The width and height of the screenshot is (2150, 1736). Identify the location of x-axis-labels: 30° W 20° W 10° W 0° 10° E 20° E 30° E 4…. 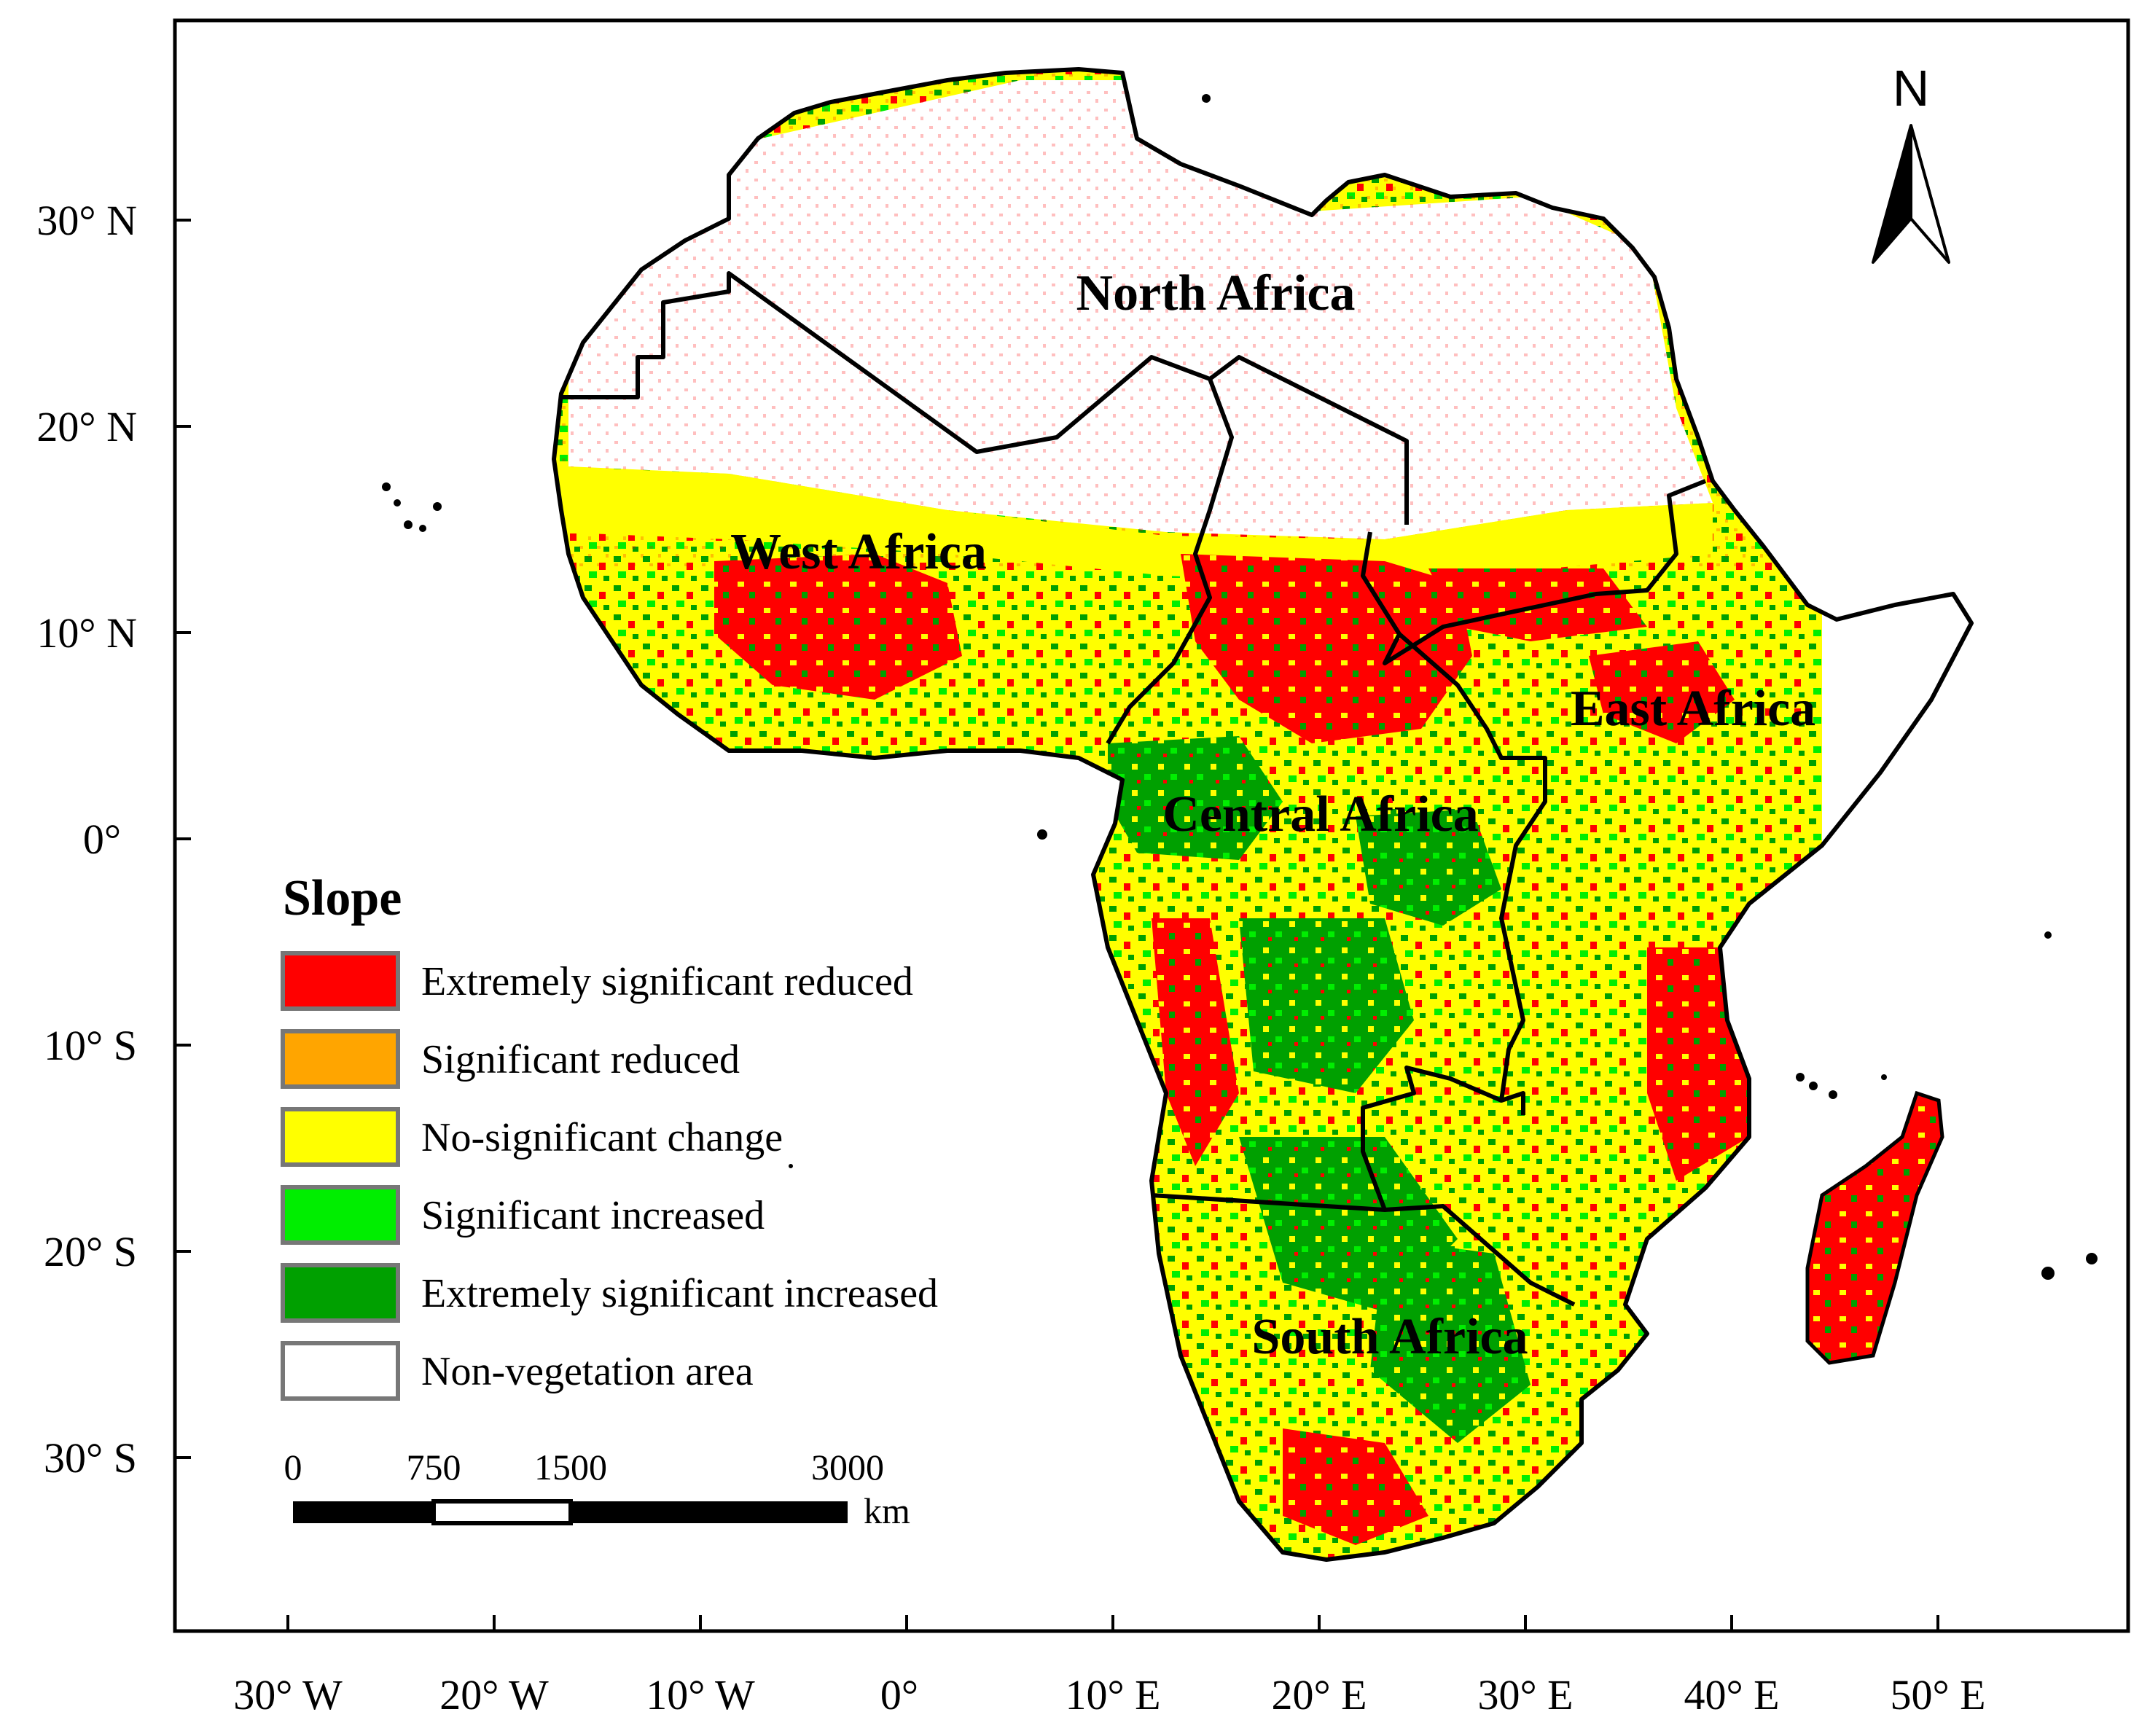
(1109, 1695).